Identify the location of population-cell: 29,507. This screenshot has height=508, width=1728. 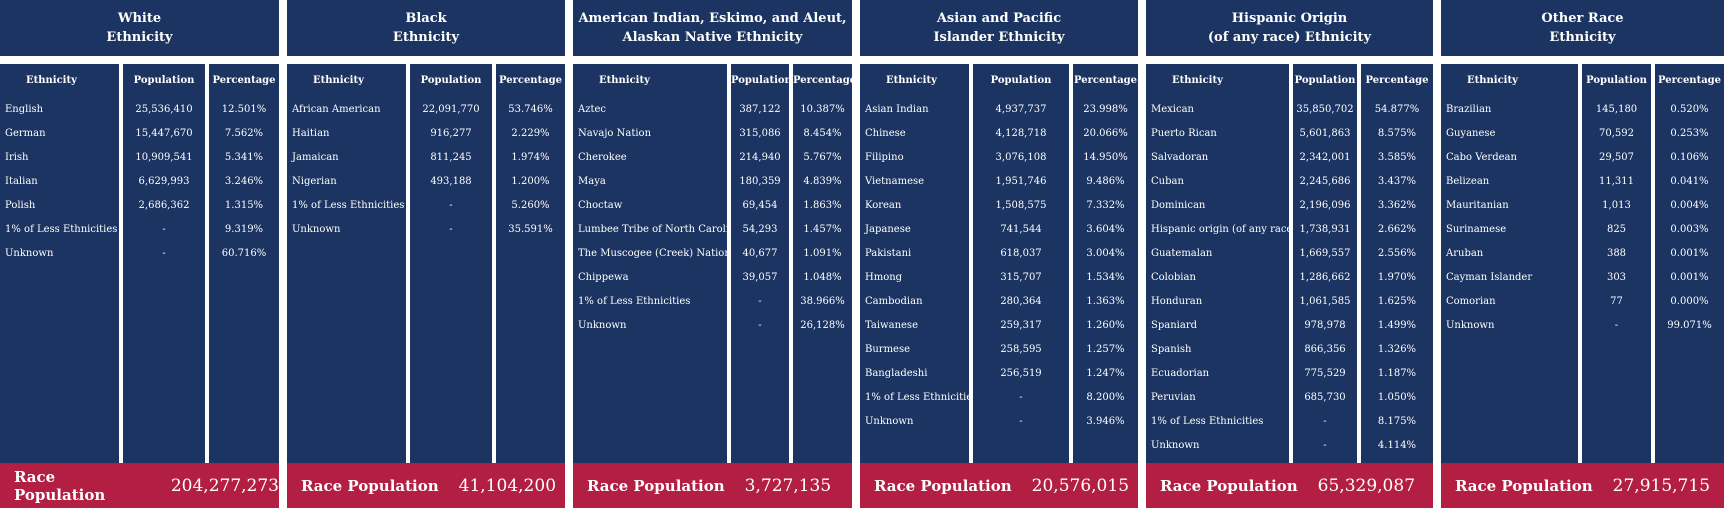
(1616, 157).